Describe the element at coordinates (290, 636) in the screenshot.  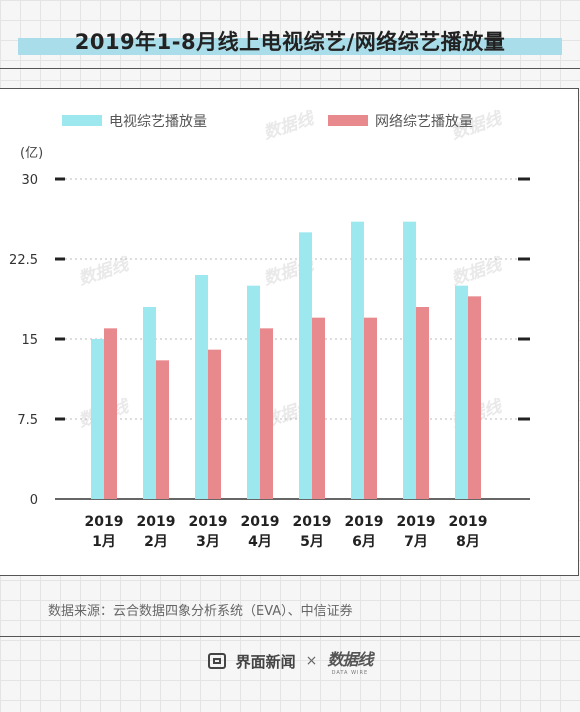
I see `footer-divider` at that location.